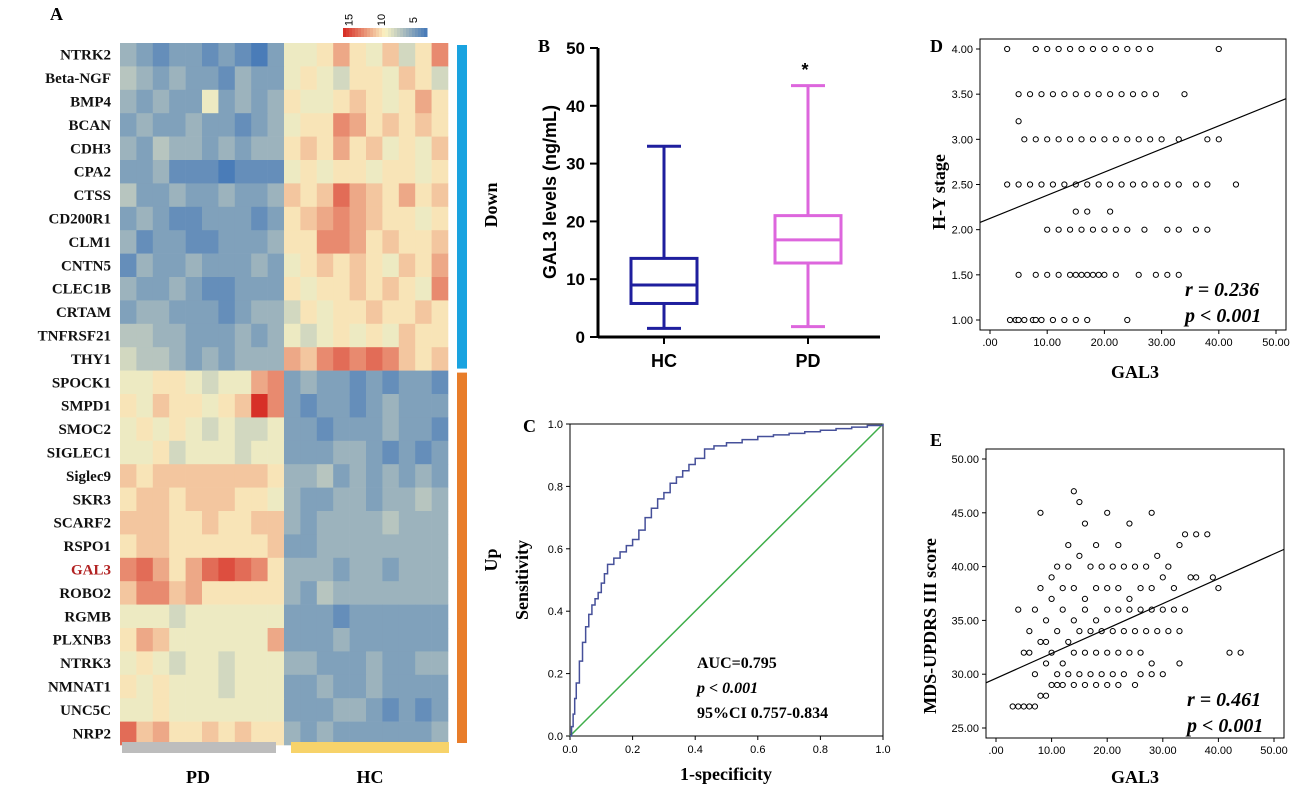 The height and width of the screenshot is (791, 1298). What do you see at coordinates (88, 477) in the screenshot?
I see `heatmap-row-label: Siglec9` at bounding box center [88, 477].